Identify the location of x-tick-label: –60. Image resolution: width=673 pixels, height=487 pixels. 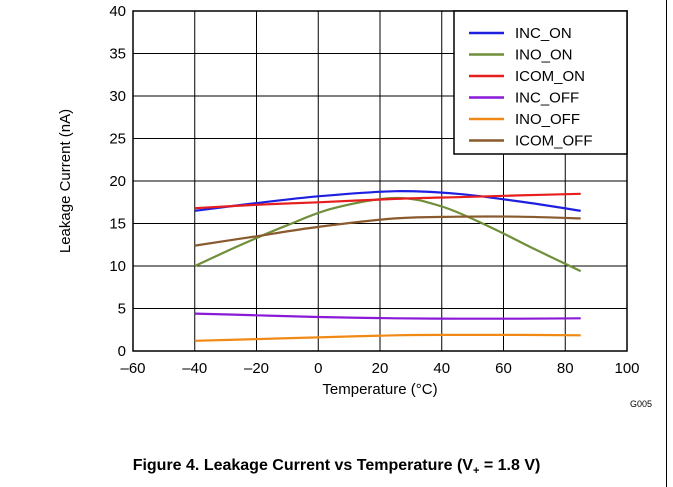
(132, 368).